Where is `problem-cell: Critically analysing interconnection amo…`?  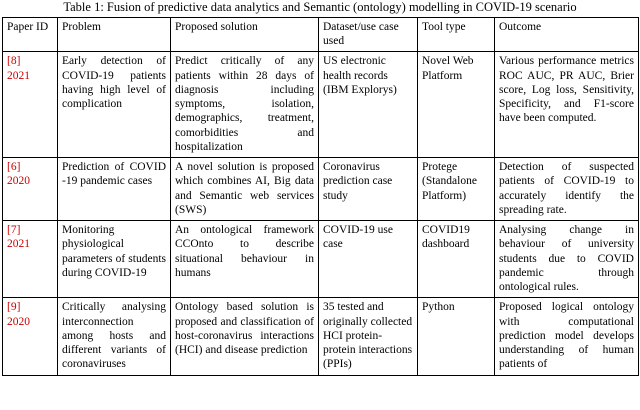
problem-cell: Critically analysing interconnection amo… is located at coordinates (114, 336).